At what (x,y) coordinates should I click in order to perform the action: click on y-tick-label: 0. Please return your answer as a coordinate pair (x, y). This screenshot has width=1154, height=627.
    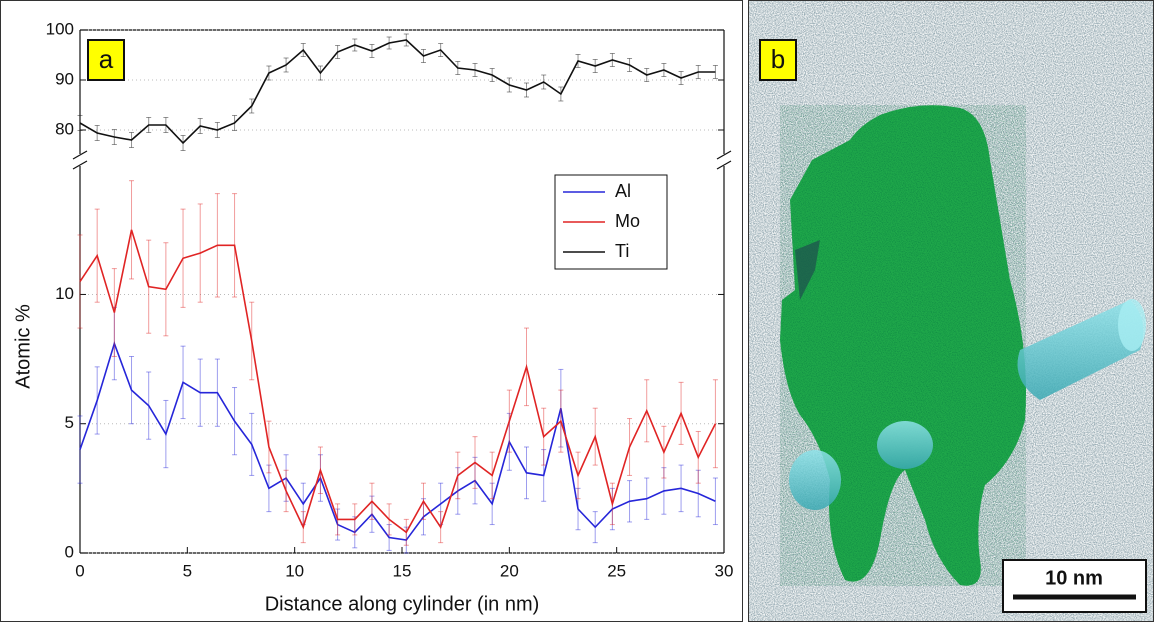
    Looking at the image, I should click on (69, 551).